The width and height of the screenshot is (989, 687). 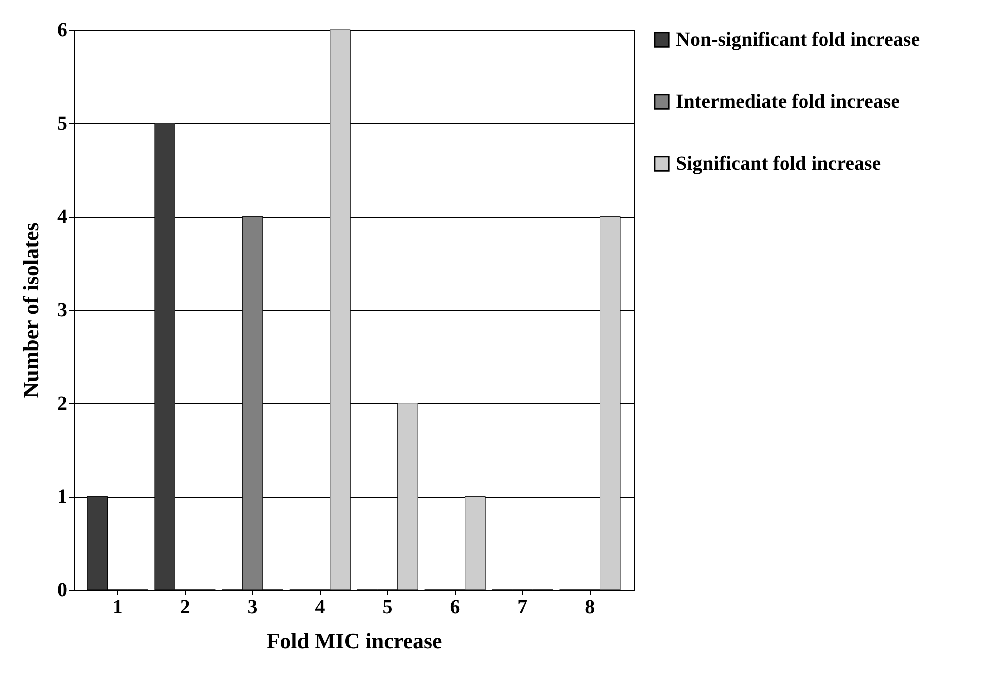 I want to click on y-axis-title: Number of isolates, so click(x=31, y=310).